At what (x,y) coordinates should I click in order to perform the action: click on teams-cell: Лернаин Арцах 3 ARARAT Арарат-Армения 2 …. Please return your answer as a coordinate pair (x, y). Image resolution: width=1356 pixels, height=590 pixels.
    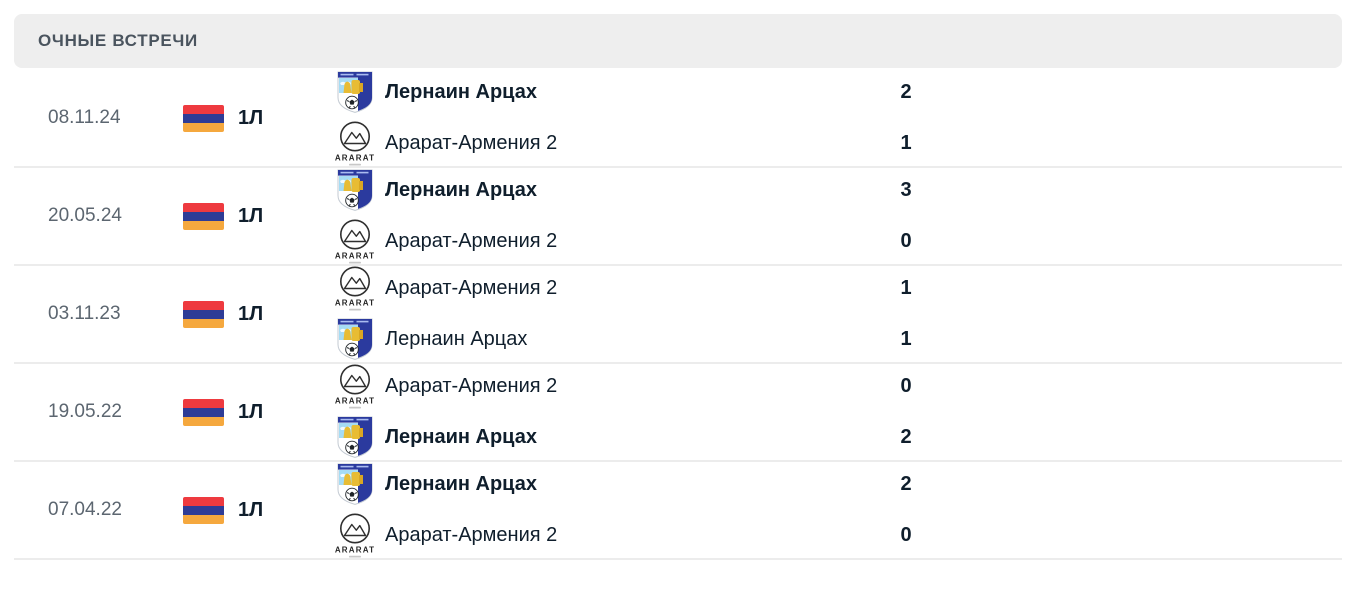
    Looking at the image, I should click on (632, 216).